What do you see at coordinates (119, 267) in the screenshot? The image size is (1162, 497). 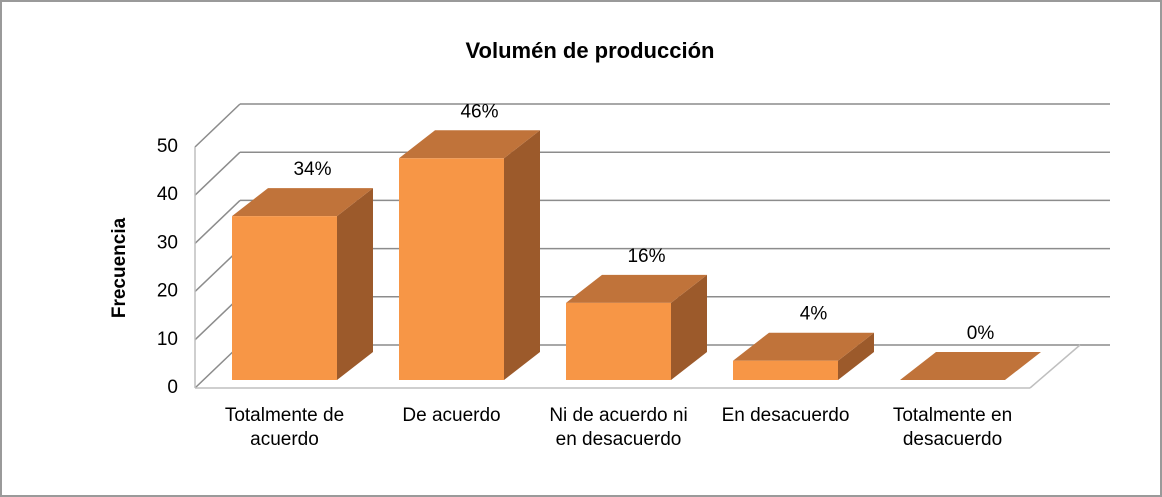 I see `y-axis-label: Frecuencia` at bounding box center [119, 267].